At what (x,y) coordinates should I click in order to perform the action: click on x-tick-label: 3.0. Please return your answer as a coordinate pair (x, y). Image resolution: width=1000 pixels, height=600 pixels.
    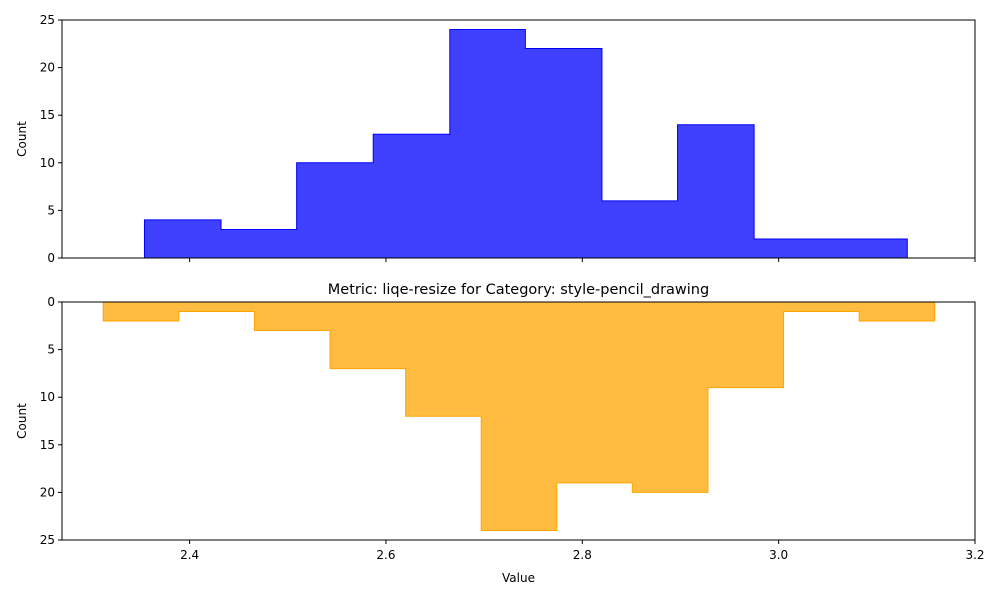
    Looking at the image, I should click on (778, 555).